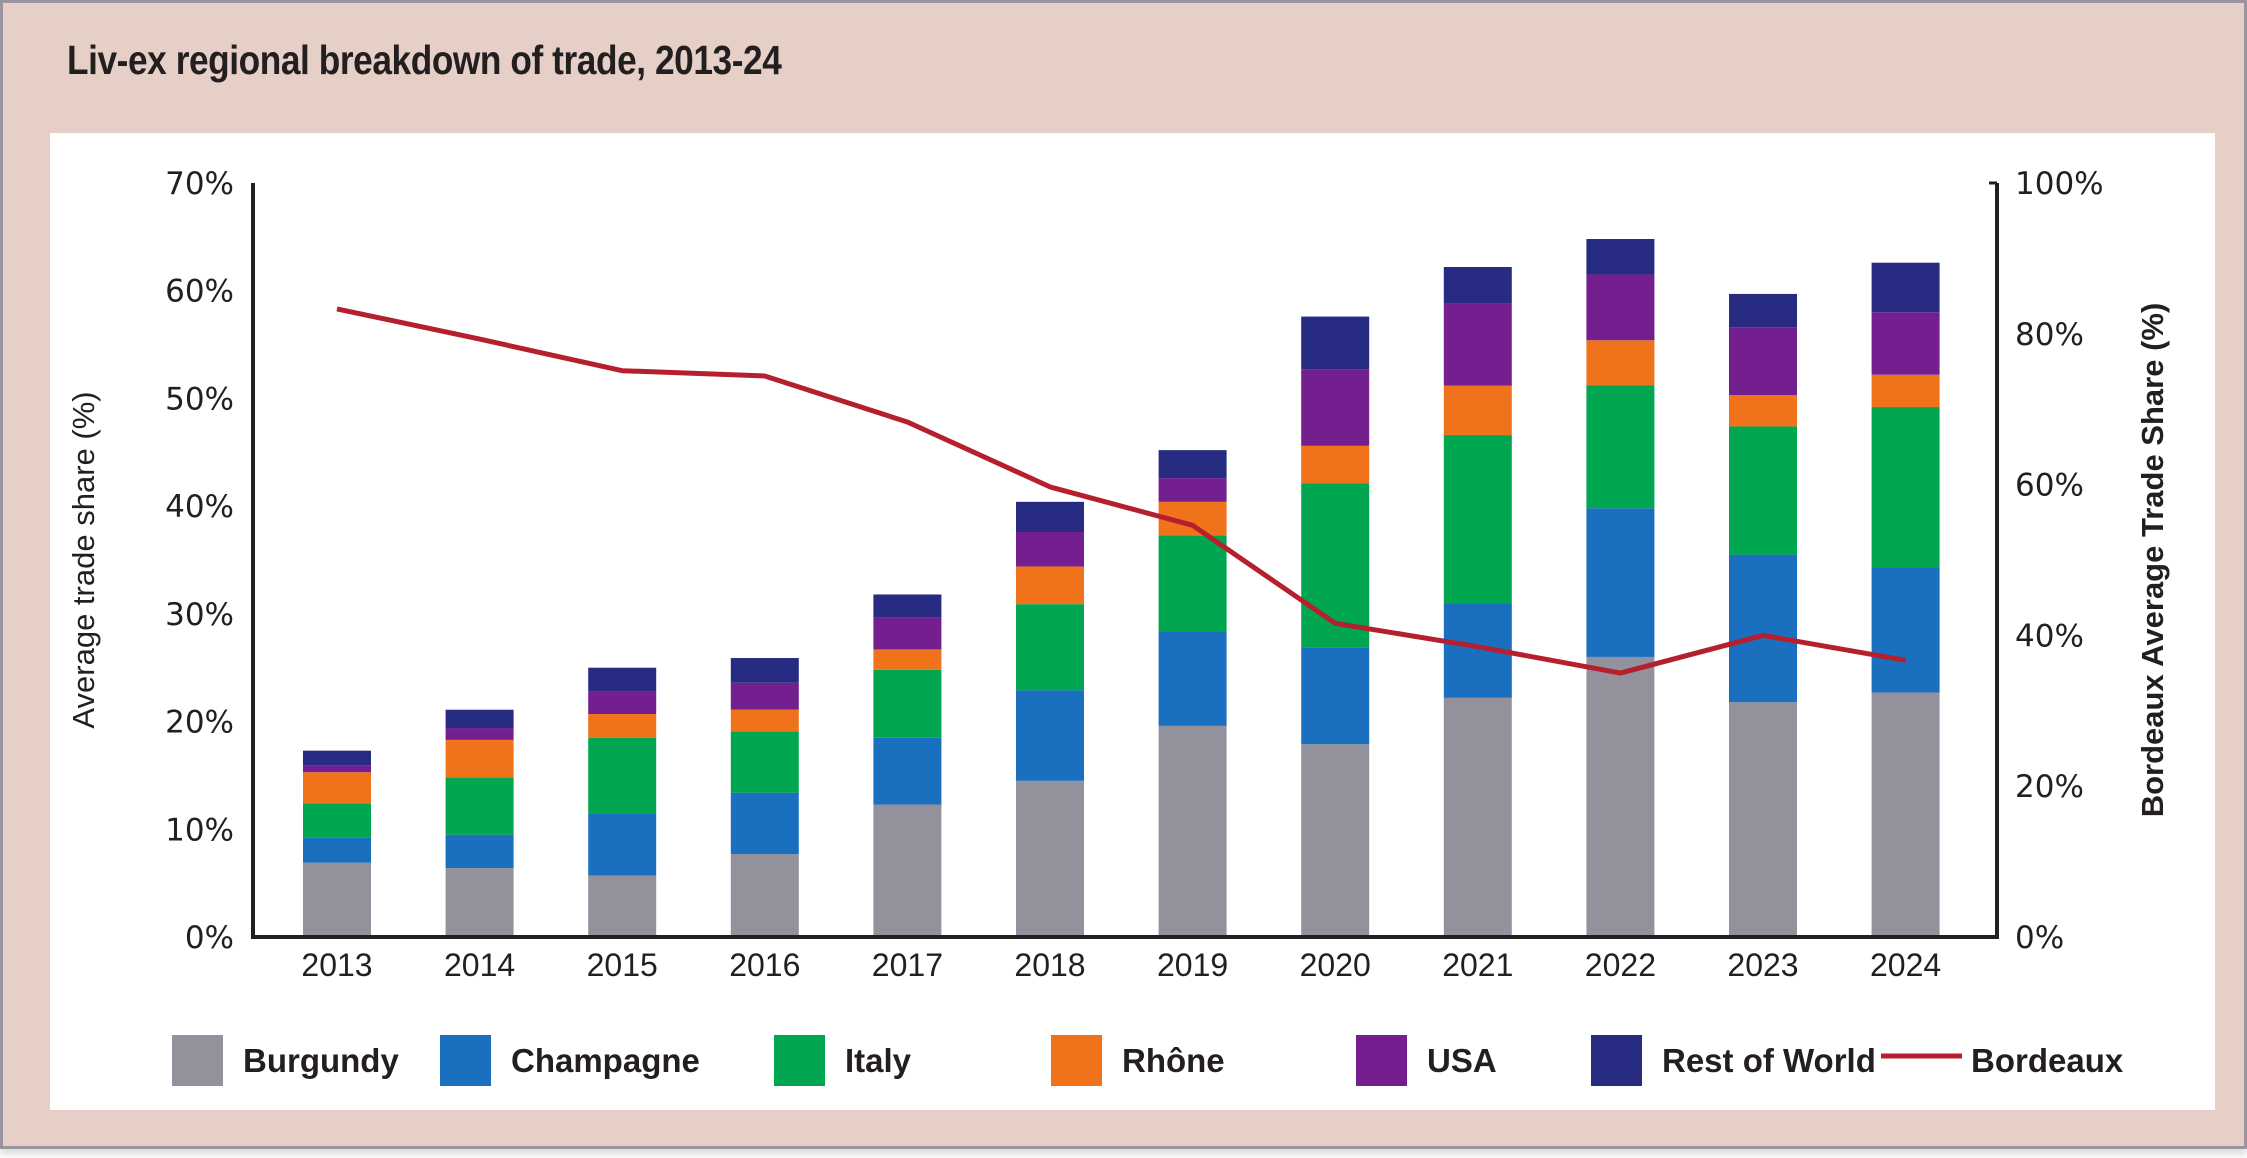 The width and height of the screenshot is (2247, 1158). What do you see at coordinates (843, 1060) in the screenshot?
I see `legend-item-italy: Italy` at bounding box center [843, 1060].